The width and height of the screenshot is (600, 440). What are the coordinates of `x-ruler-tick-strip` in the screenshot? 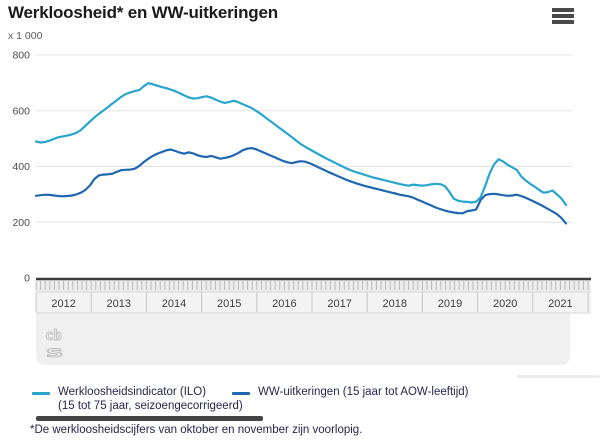 It's located at (313, 286).